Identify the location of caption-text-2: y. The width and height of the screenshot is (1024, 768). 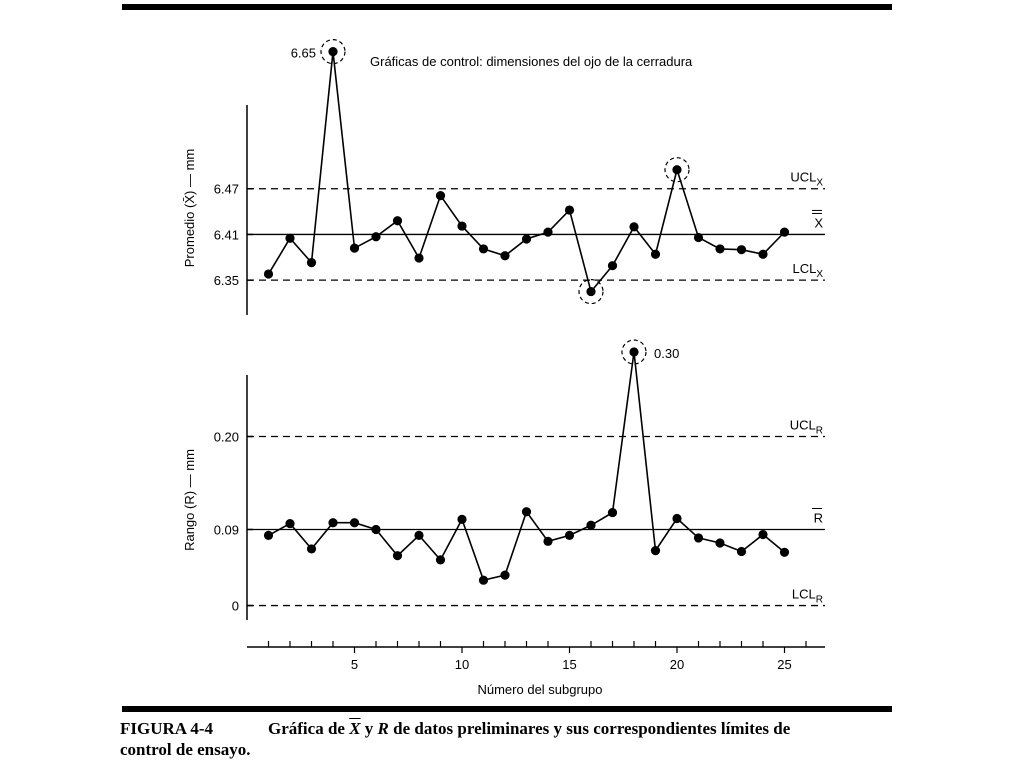
(369, 728).